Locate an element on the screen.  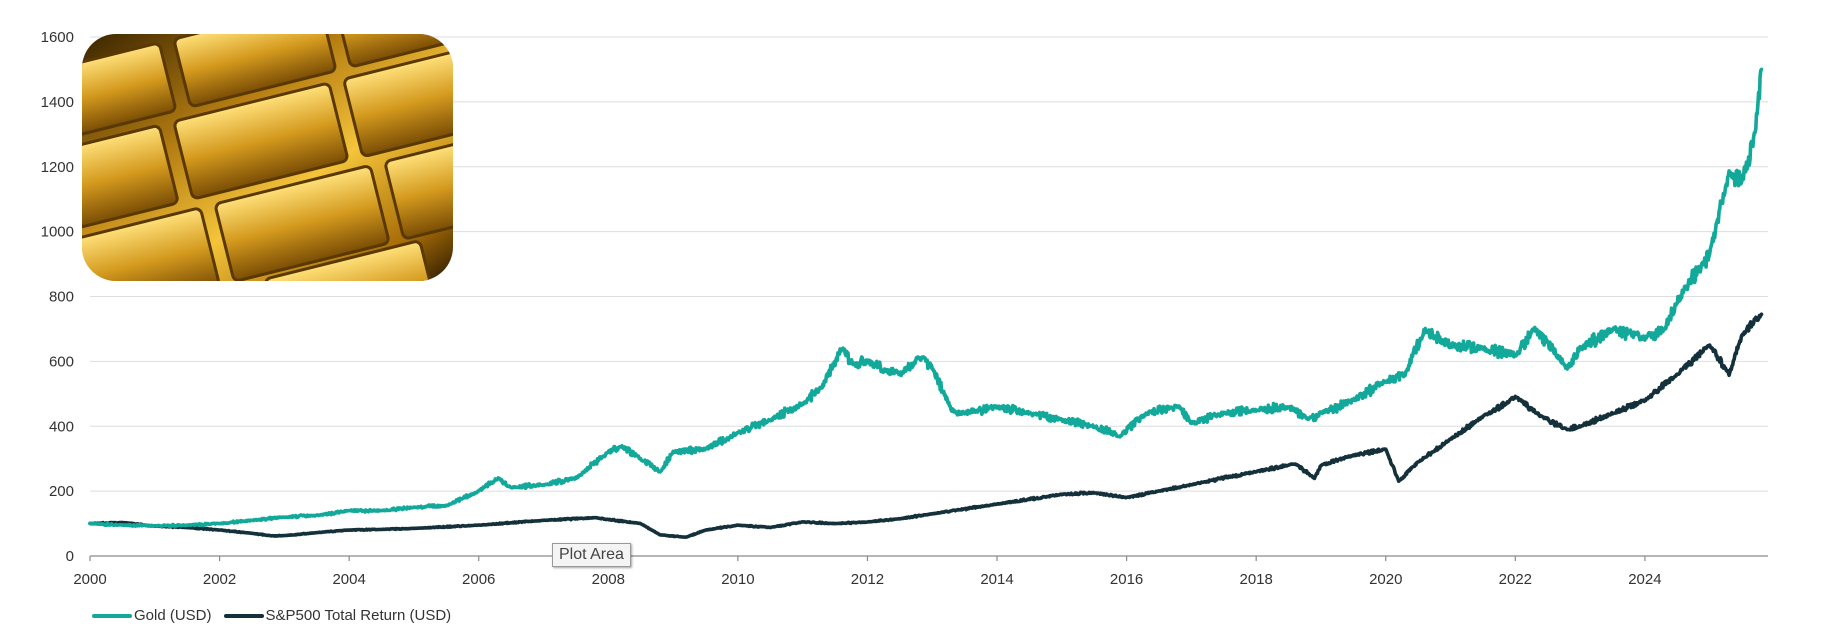
x-tick-label: 2020 is located at coordinates (1385, 579).